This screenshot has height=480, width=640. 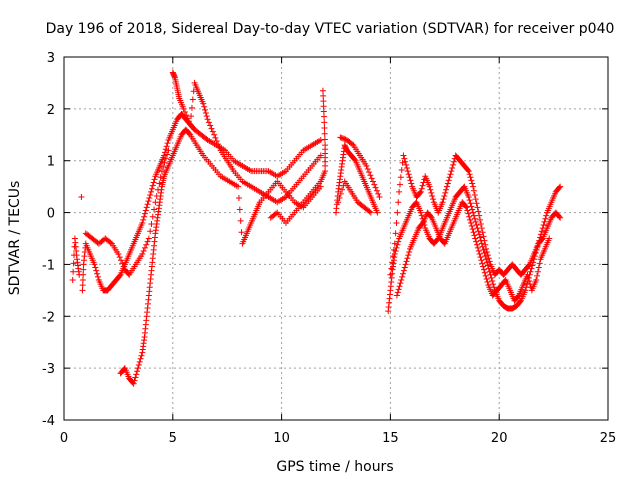 What do you see at coordinates (173, 438) in the screenshot?
I see `x-tick-label: 5` at bounding box center [173, 438].